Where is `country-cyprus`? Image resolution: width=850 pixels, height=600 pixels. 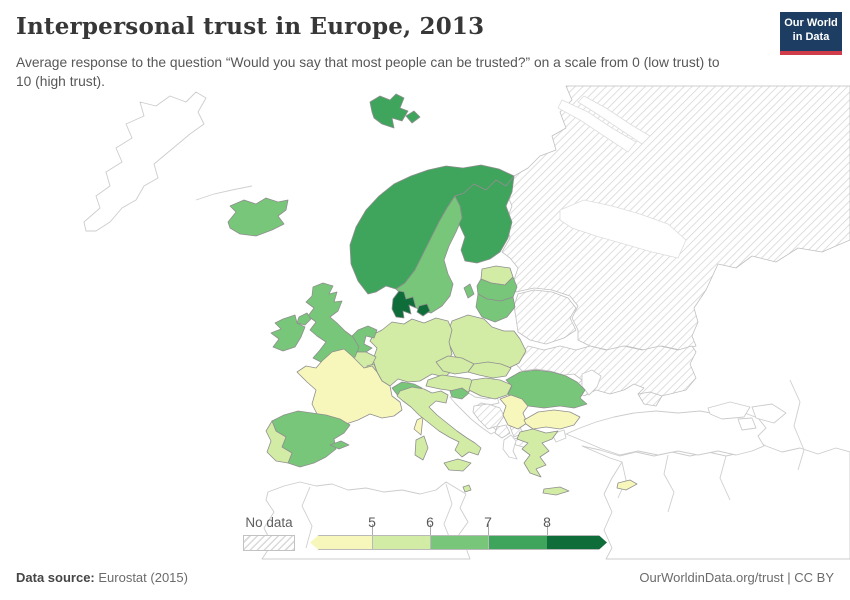 country-cyprus is located at coordinates (627, 485).